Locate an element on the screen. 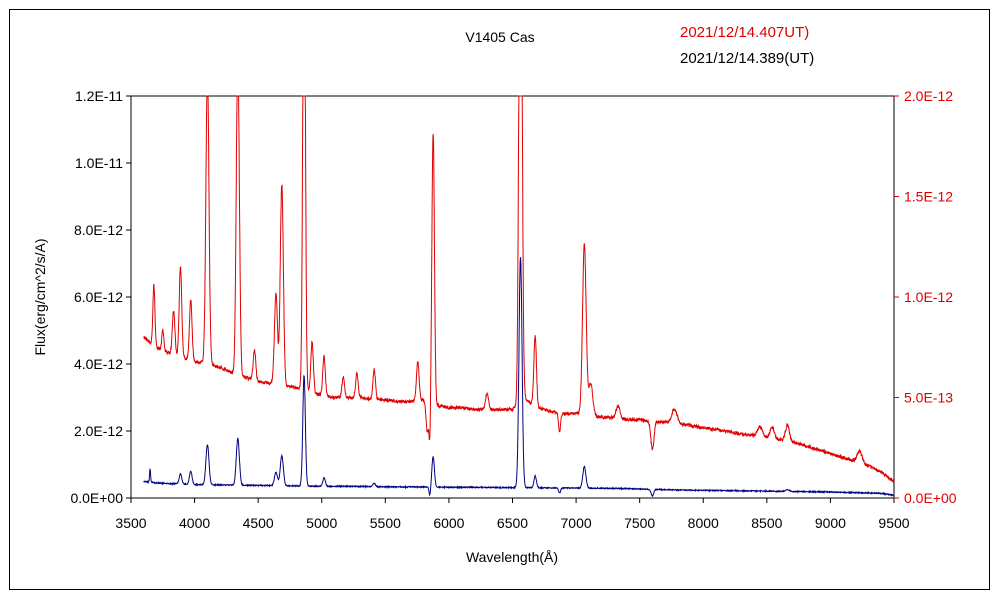  x-tick-label: 6500 is located at coordinates (512, 523).